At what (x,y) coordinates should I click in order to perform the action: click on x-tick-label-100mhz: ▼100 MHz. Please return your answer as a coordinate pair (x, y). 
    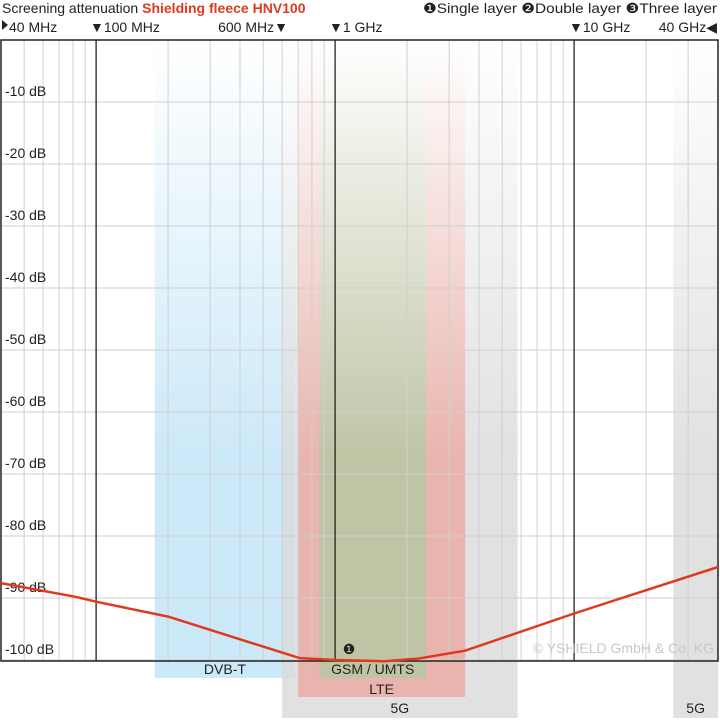
    Looking at the image, I should click on (125, 27).